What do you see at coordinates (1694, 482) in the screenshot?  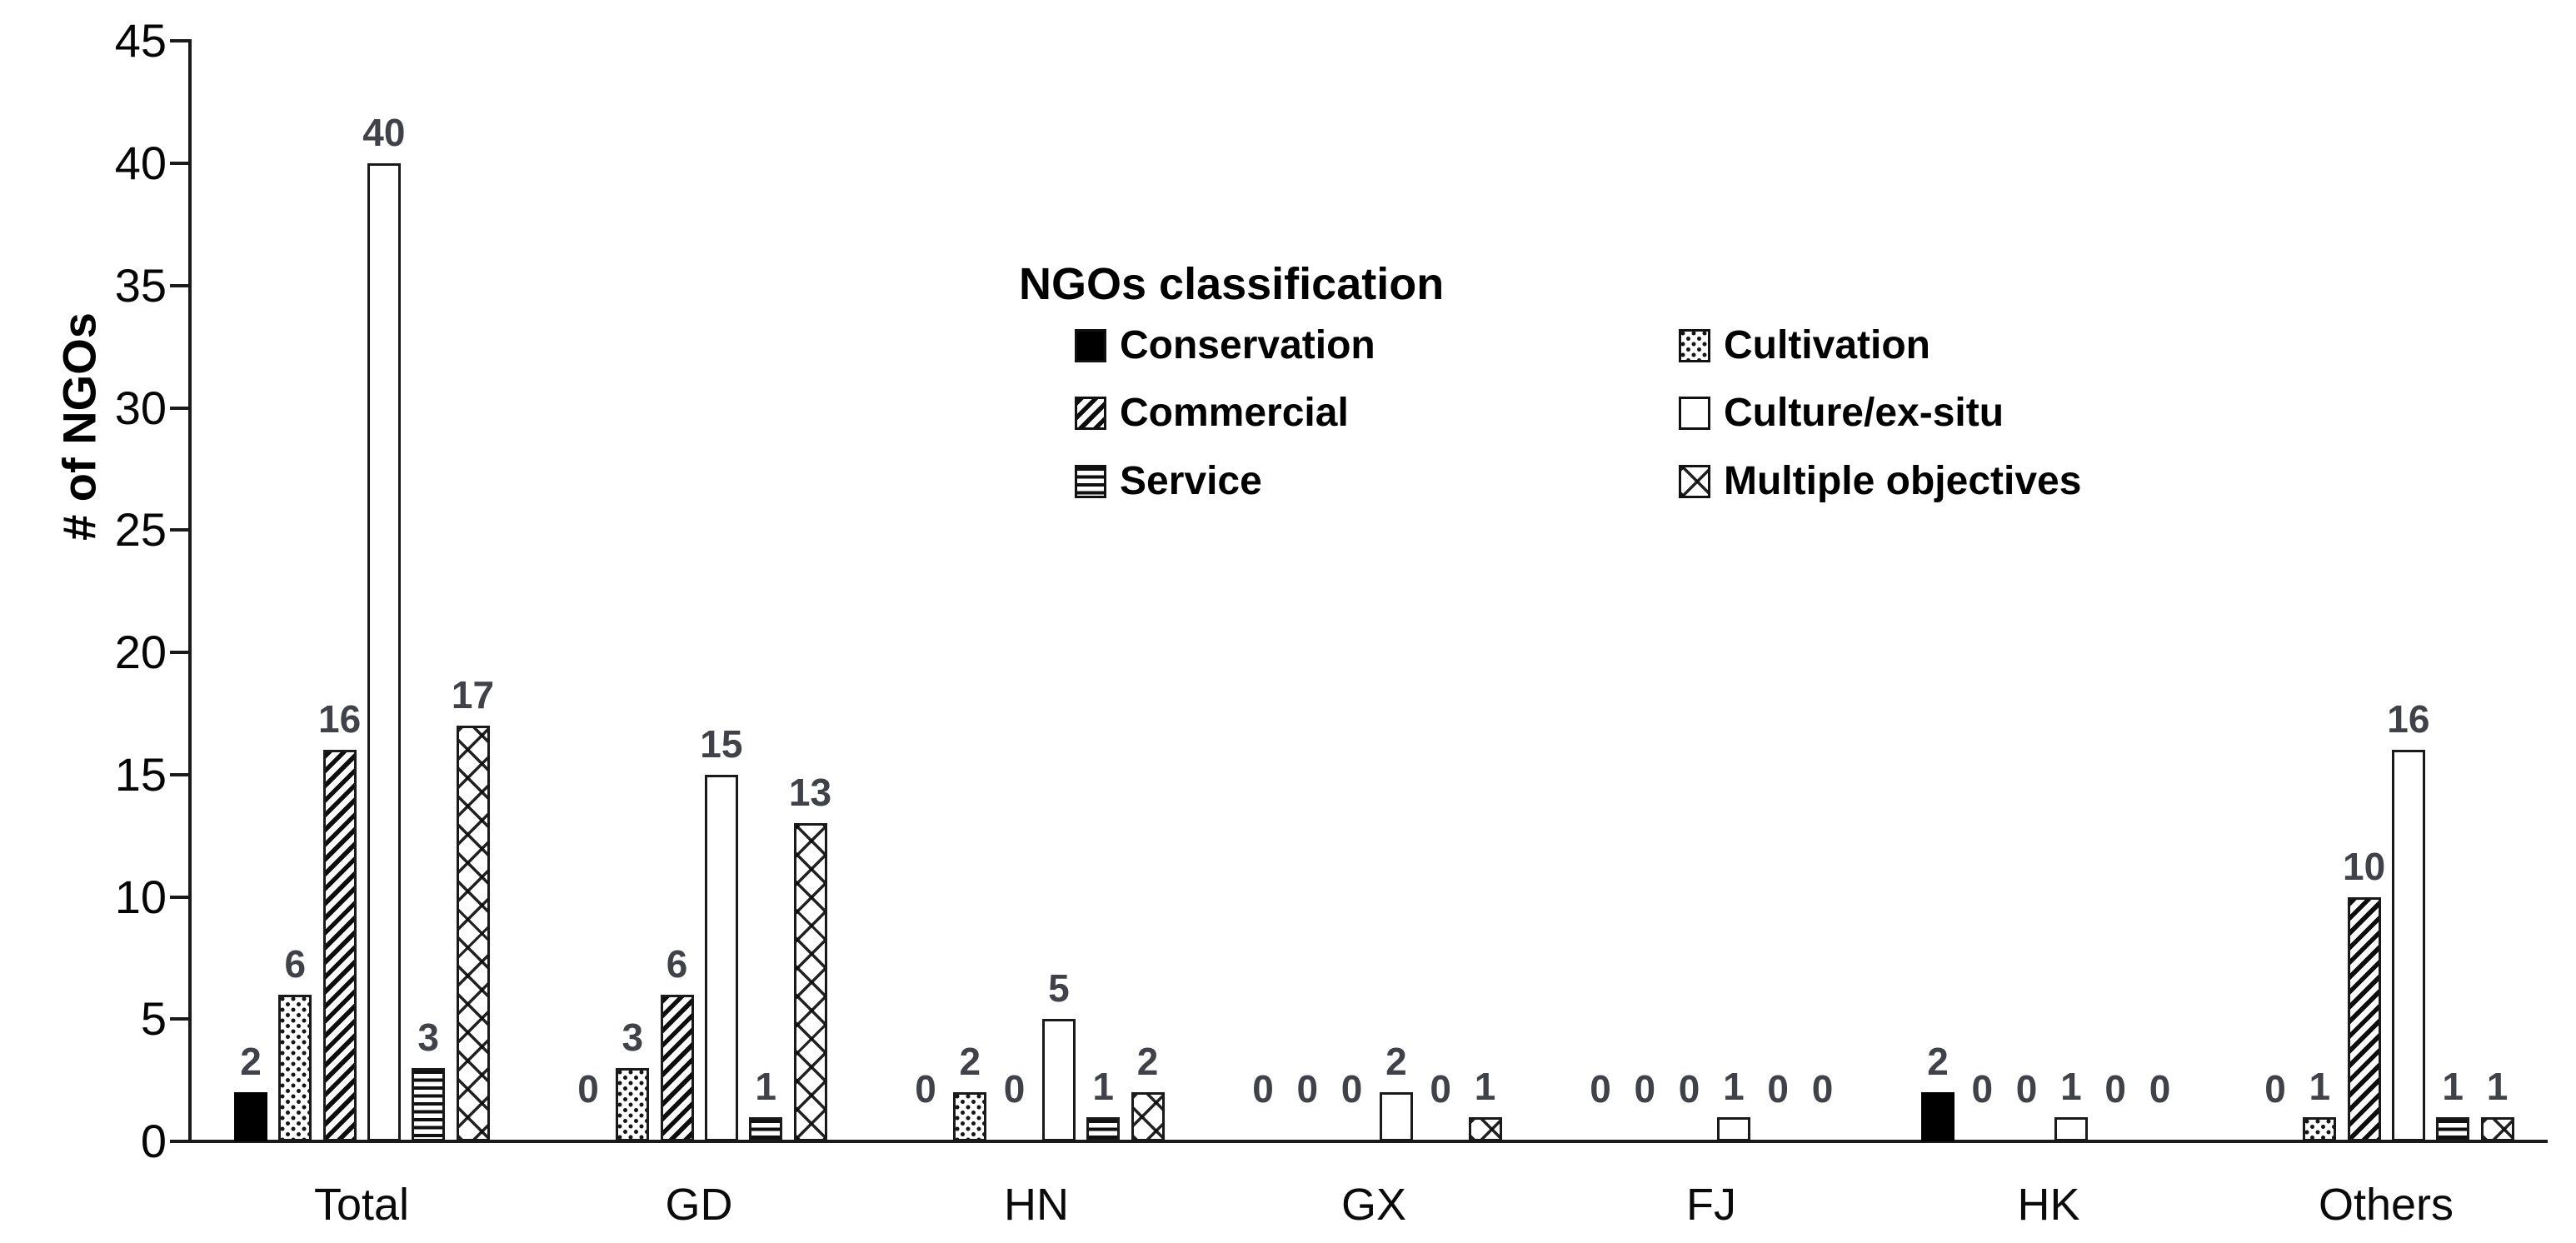 I see `legend-swatch-crosshatch` at bounding box center [1694, 482].